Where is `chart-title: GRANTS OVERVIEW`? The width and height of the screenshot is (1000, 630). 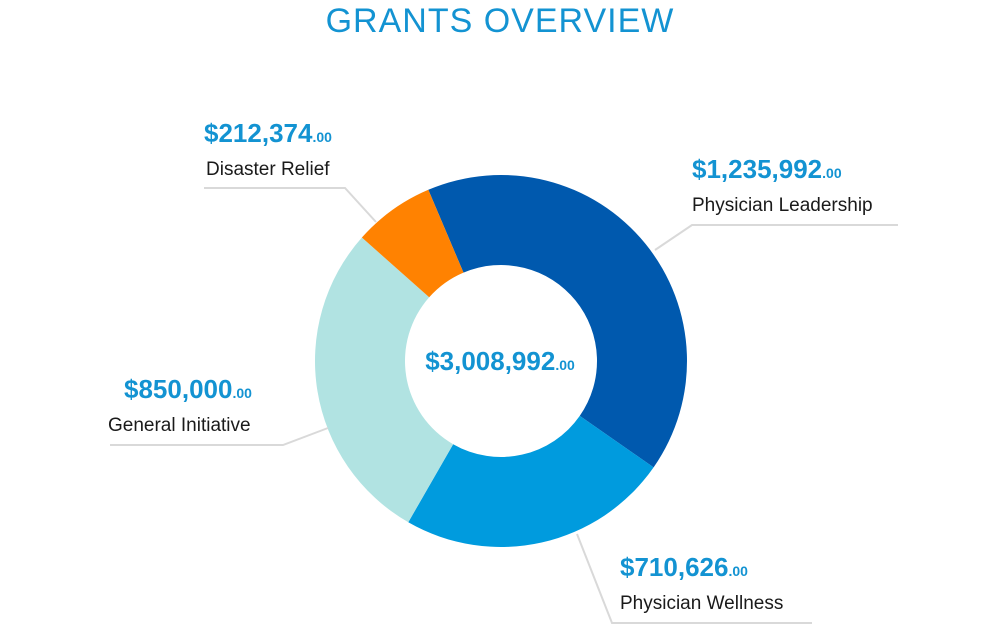 chart-title: GRANTS OVERVIEW is located at coordinates (500, 21).